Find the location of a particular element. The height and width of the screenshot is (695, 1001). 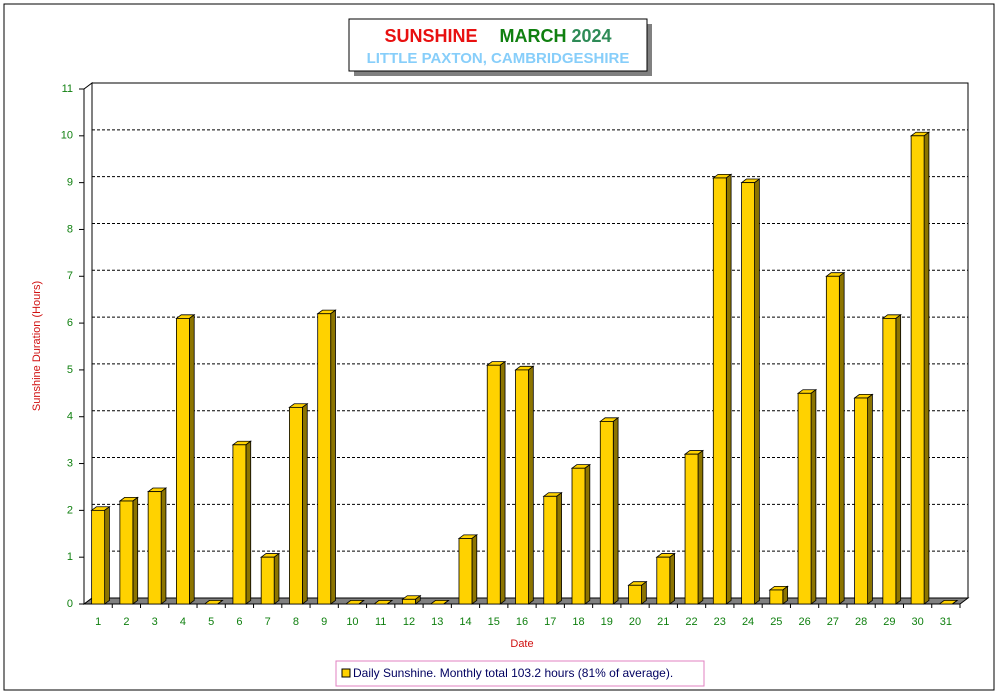

x-tick-label: 6 is located at coordinates (239, 622).